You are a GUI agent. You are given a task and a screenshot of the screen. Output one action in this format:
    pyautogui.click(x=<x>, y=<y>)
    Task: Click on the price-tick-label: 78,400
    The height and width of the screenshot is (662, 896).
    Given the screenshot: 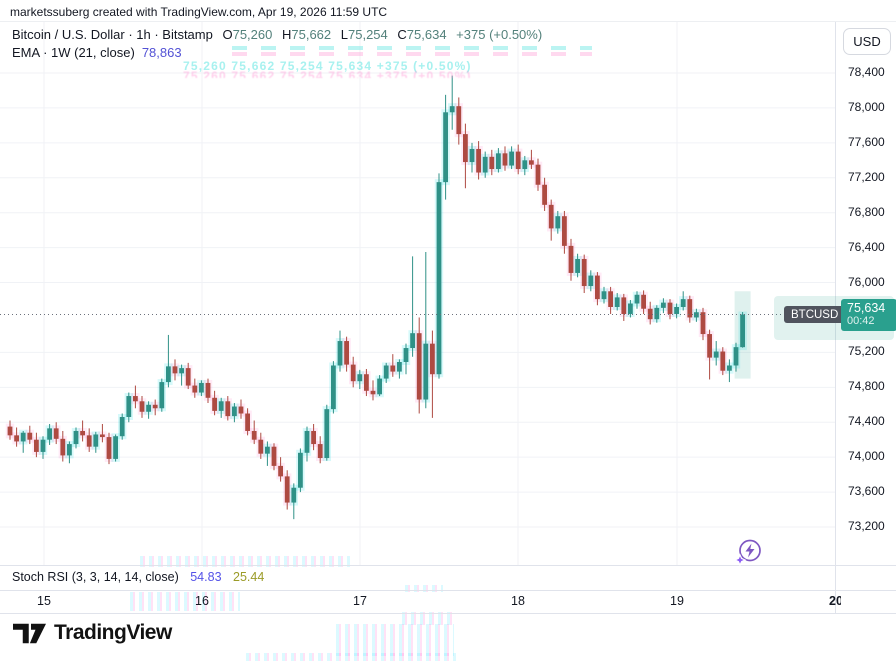 What is the action you would take?
    pyautogui.click(x=866, y=72)
    